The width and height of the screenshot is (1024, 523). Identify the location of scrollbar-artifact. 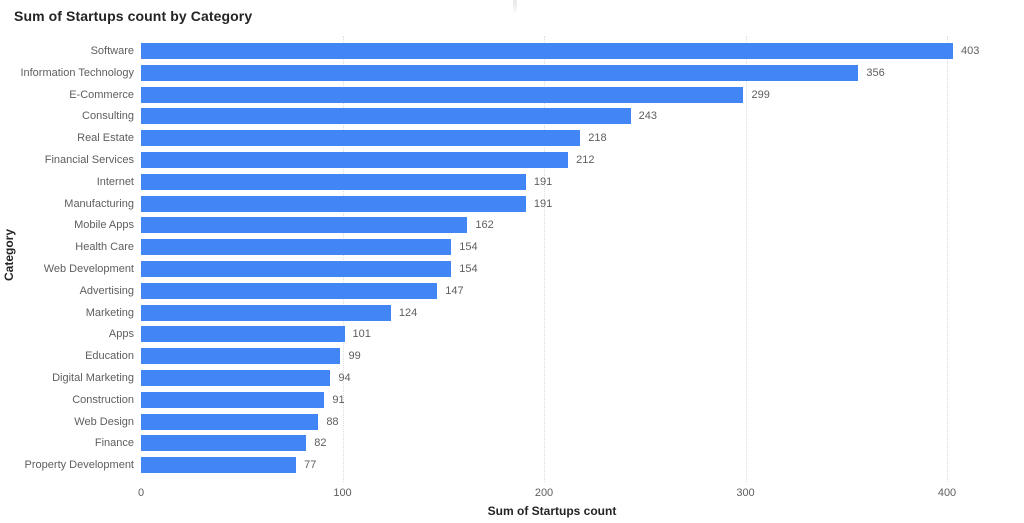
(515, 6).